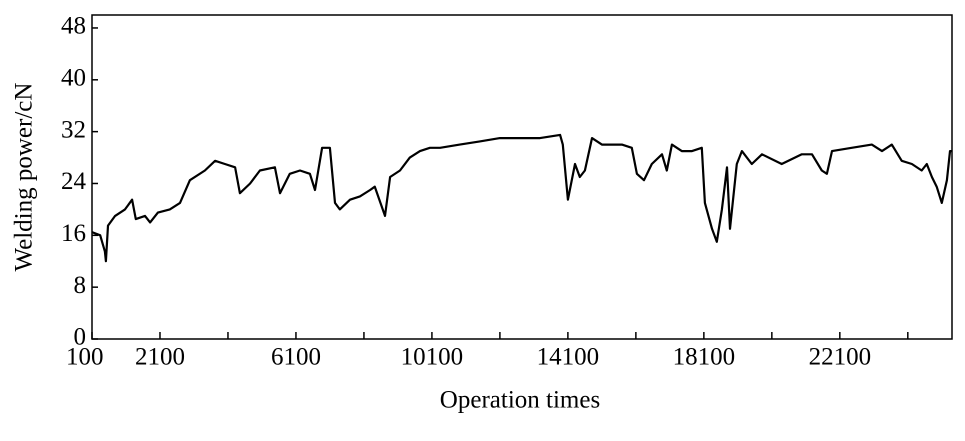 The width and height of the screenshot is (965, 441). What do you see at coordinates (432, 357) in the screenshot?
I see `x-tick-label: 10100` at bounding box center [432, 357].